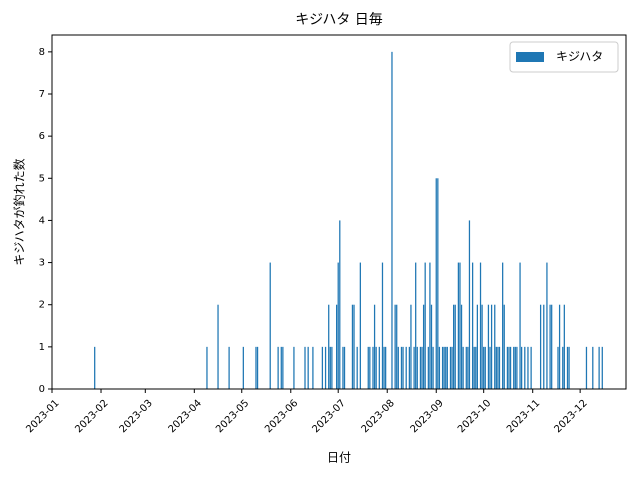 The width and height of the screenshot is (640, 480). Describe the element at coordinates (427, 416) in the screenshot. I see `x-tick-label: 2023-09` at that location.